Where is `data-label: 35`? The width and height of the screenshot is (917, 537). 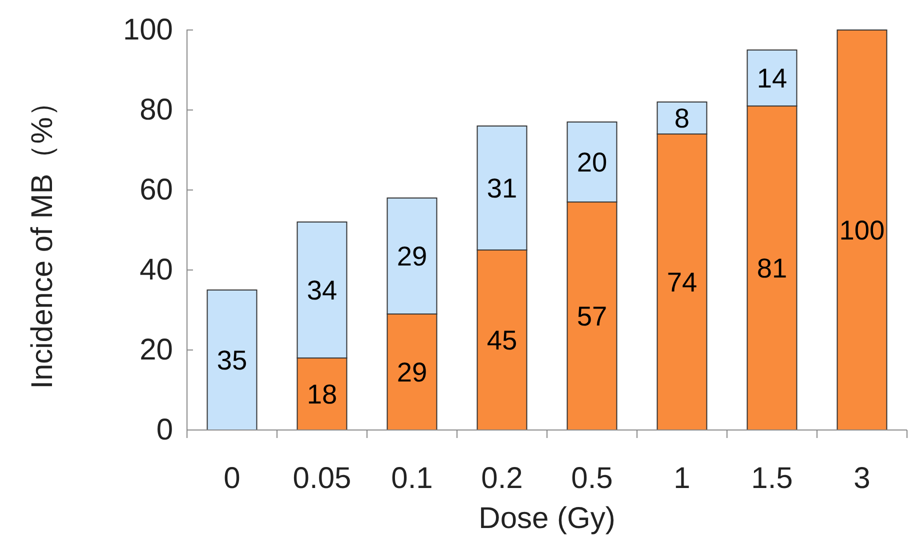
data-label: 35 is located at coordinates (232, 360).